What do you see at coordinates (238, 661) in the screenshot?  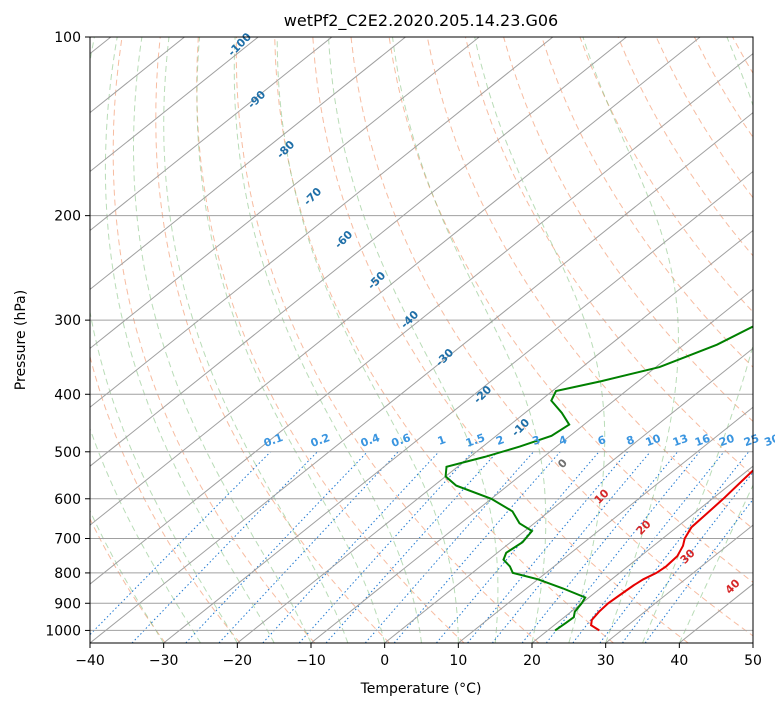 I see `x-tick-label: −20` at bounding box center [238, 661].